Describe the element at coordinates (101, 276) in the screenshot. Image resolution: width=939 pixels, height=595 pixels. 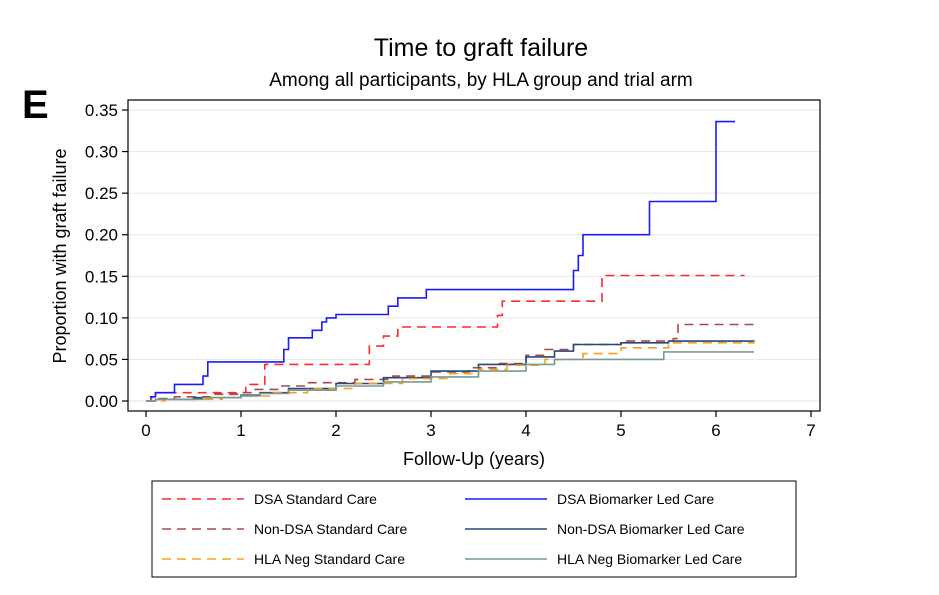
I see `y-tick-label: 0.15` at that location.